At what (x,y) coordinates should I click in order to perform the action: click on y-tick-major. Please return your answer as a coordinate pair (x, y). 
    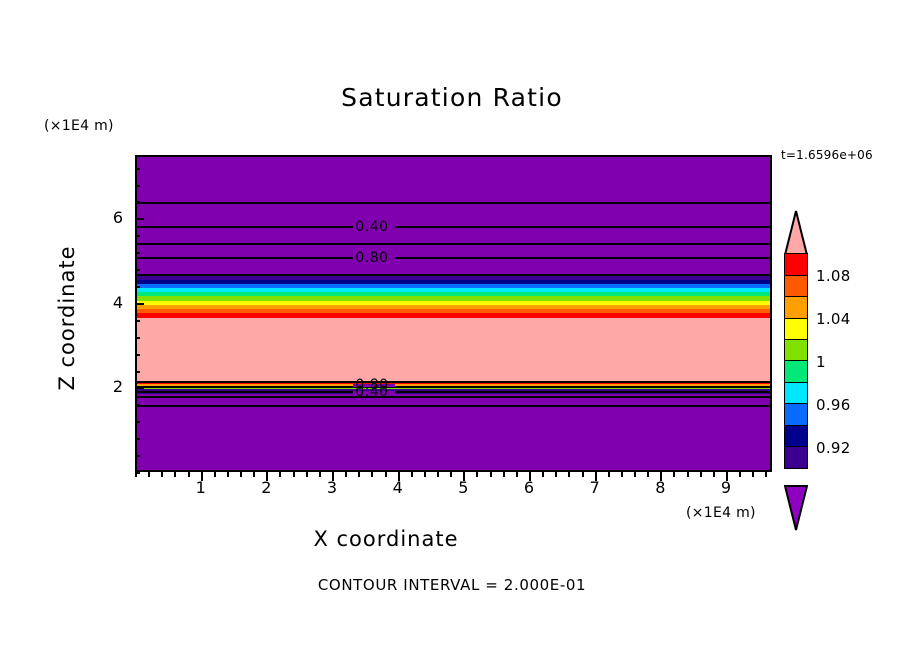
    Looking at the image, I should click on (139, 388).